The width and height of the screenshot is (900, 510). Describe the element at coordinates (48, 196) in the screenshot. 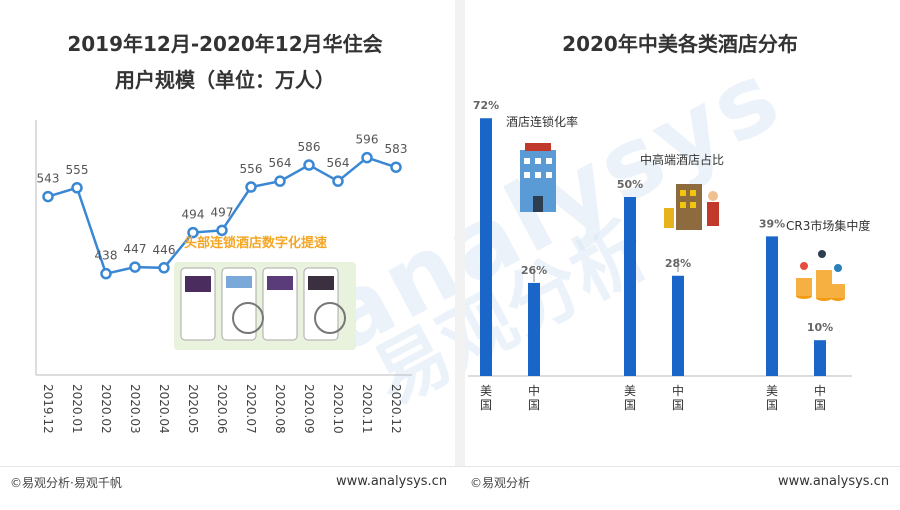

I see `line-point-2019.12` at that location.